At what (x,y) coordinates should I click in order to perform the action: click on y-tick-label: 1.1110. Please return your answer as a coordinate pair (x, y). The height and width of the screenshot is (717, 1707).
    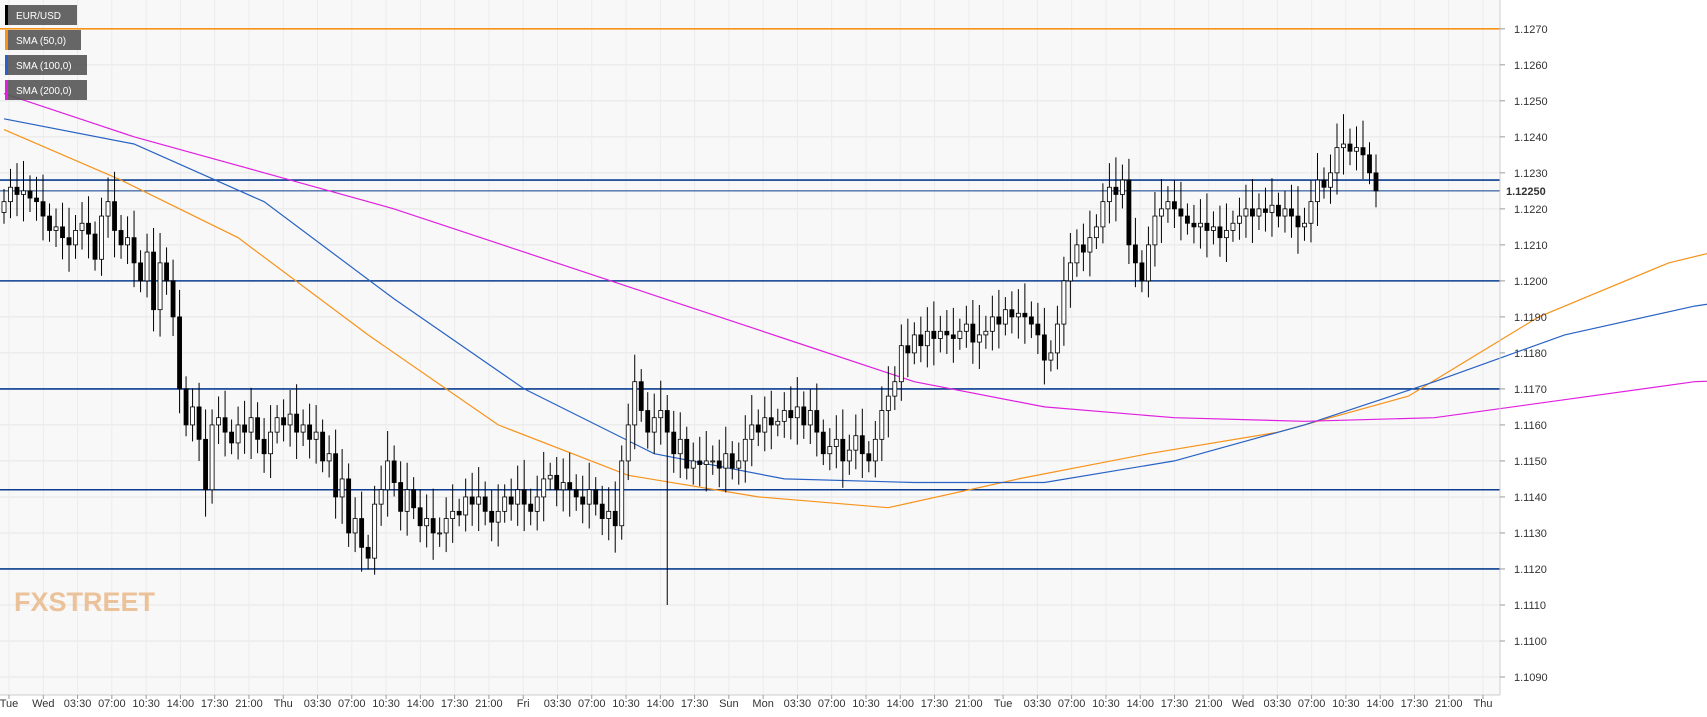
    Looking at the image, I should click on (1530, 606).